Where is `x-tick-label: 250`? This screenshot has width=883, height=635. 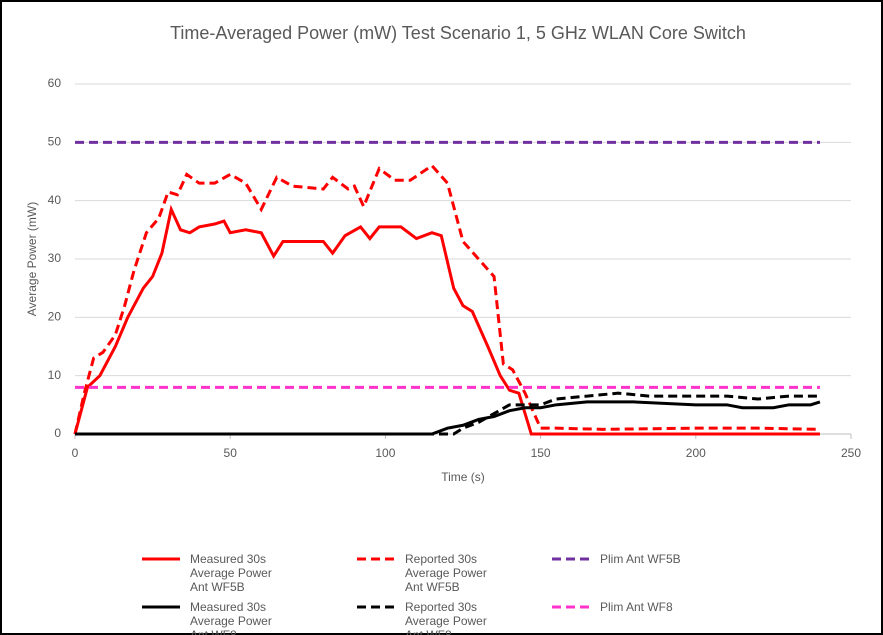
x-tick-label: 250 is located at coordinates (851, 453).